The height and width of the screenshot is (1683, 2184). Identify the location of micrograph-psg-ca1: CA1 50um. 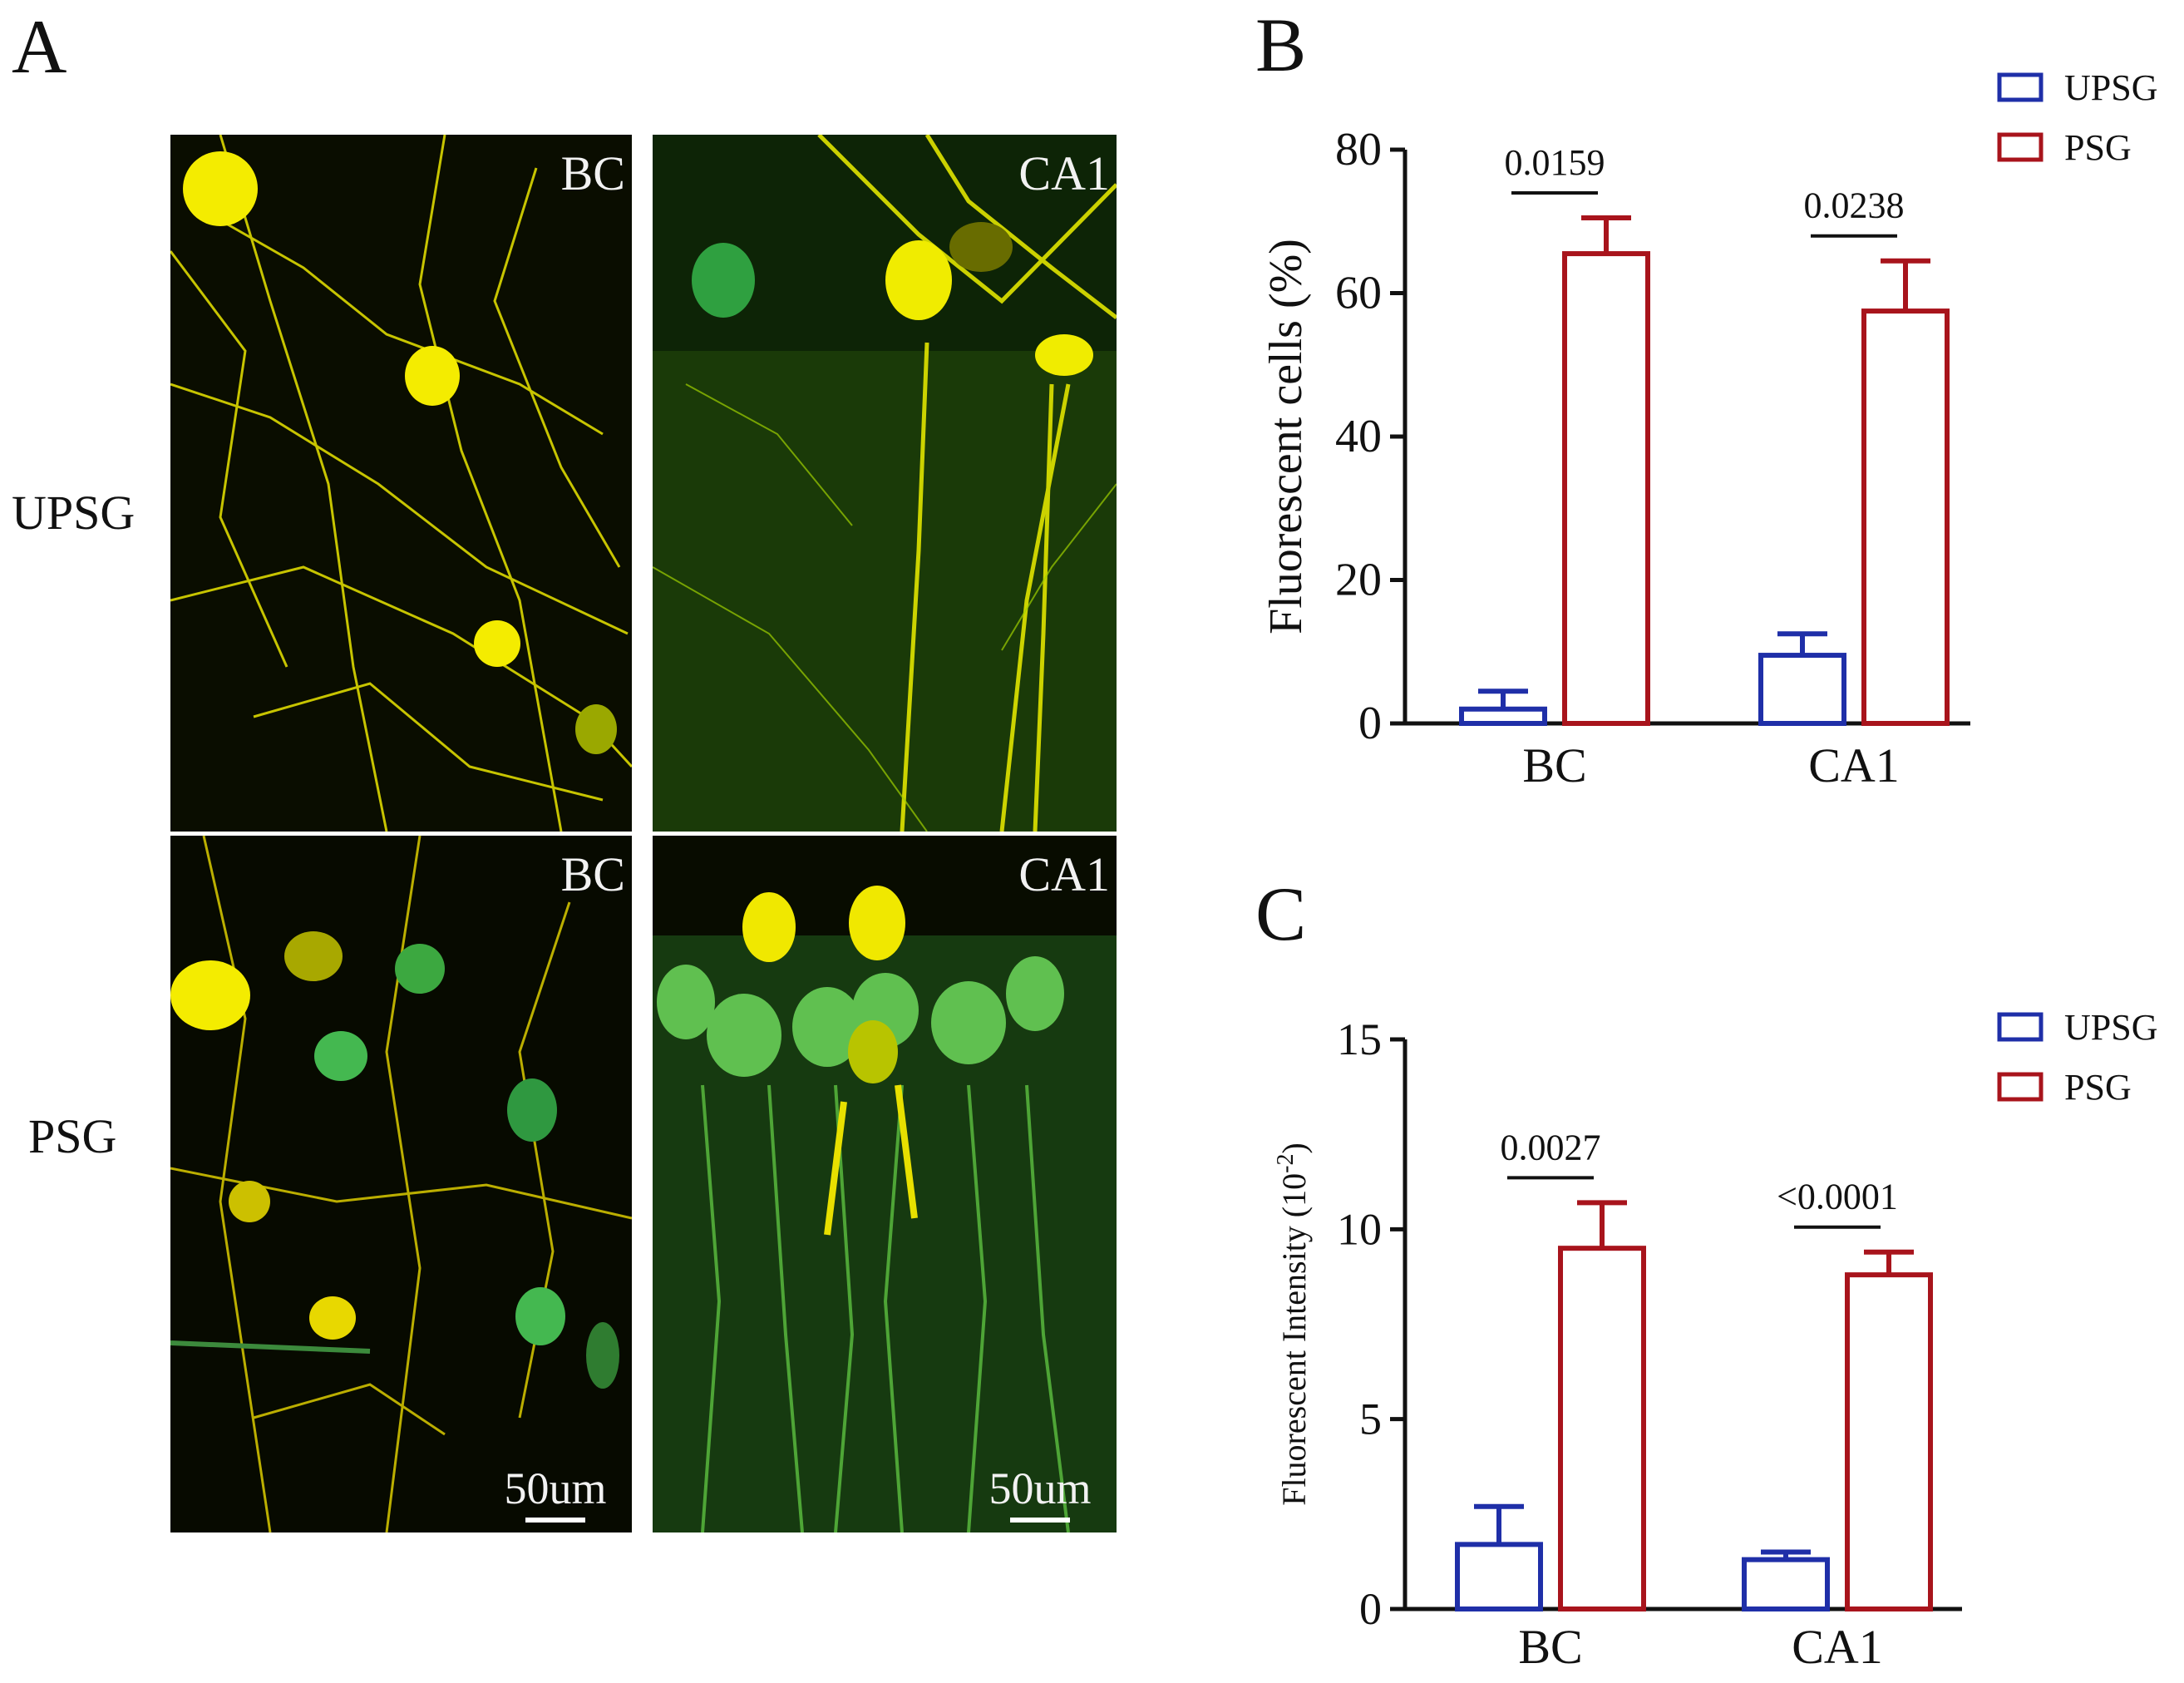
(885, 1184).